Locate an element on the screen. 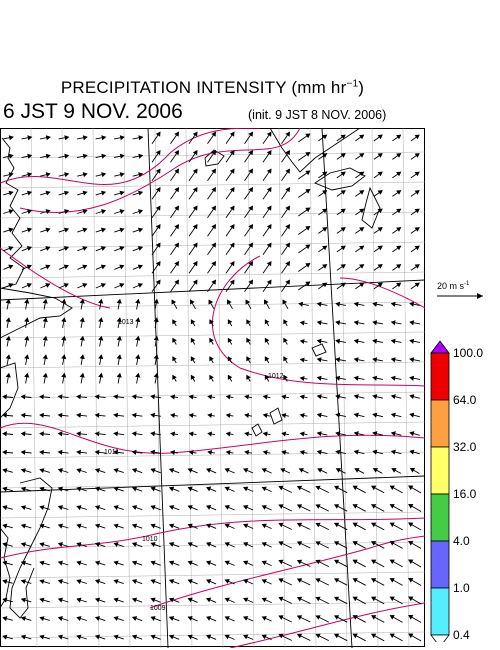 Image resolution: width=500 pixels, height=650 pixels. coast-honshu is located at coordinates (315, 150).